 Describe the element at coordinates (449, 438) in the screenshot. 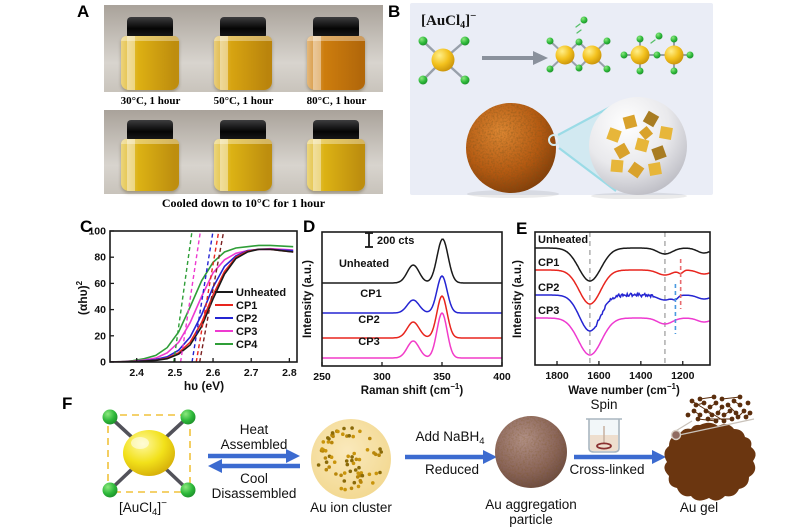

I see `add-nabh4-label: Add NaBH4` at that location.